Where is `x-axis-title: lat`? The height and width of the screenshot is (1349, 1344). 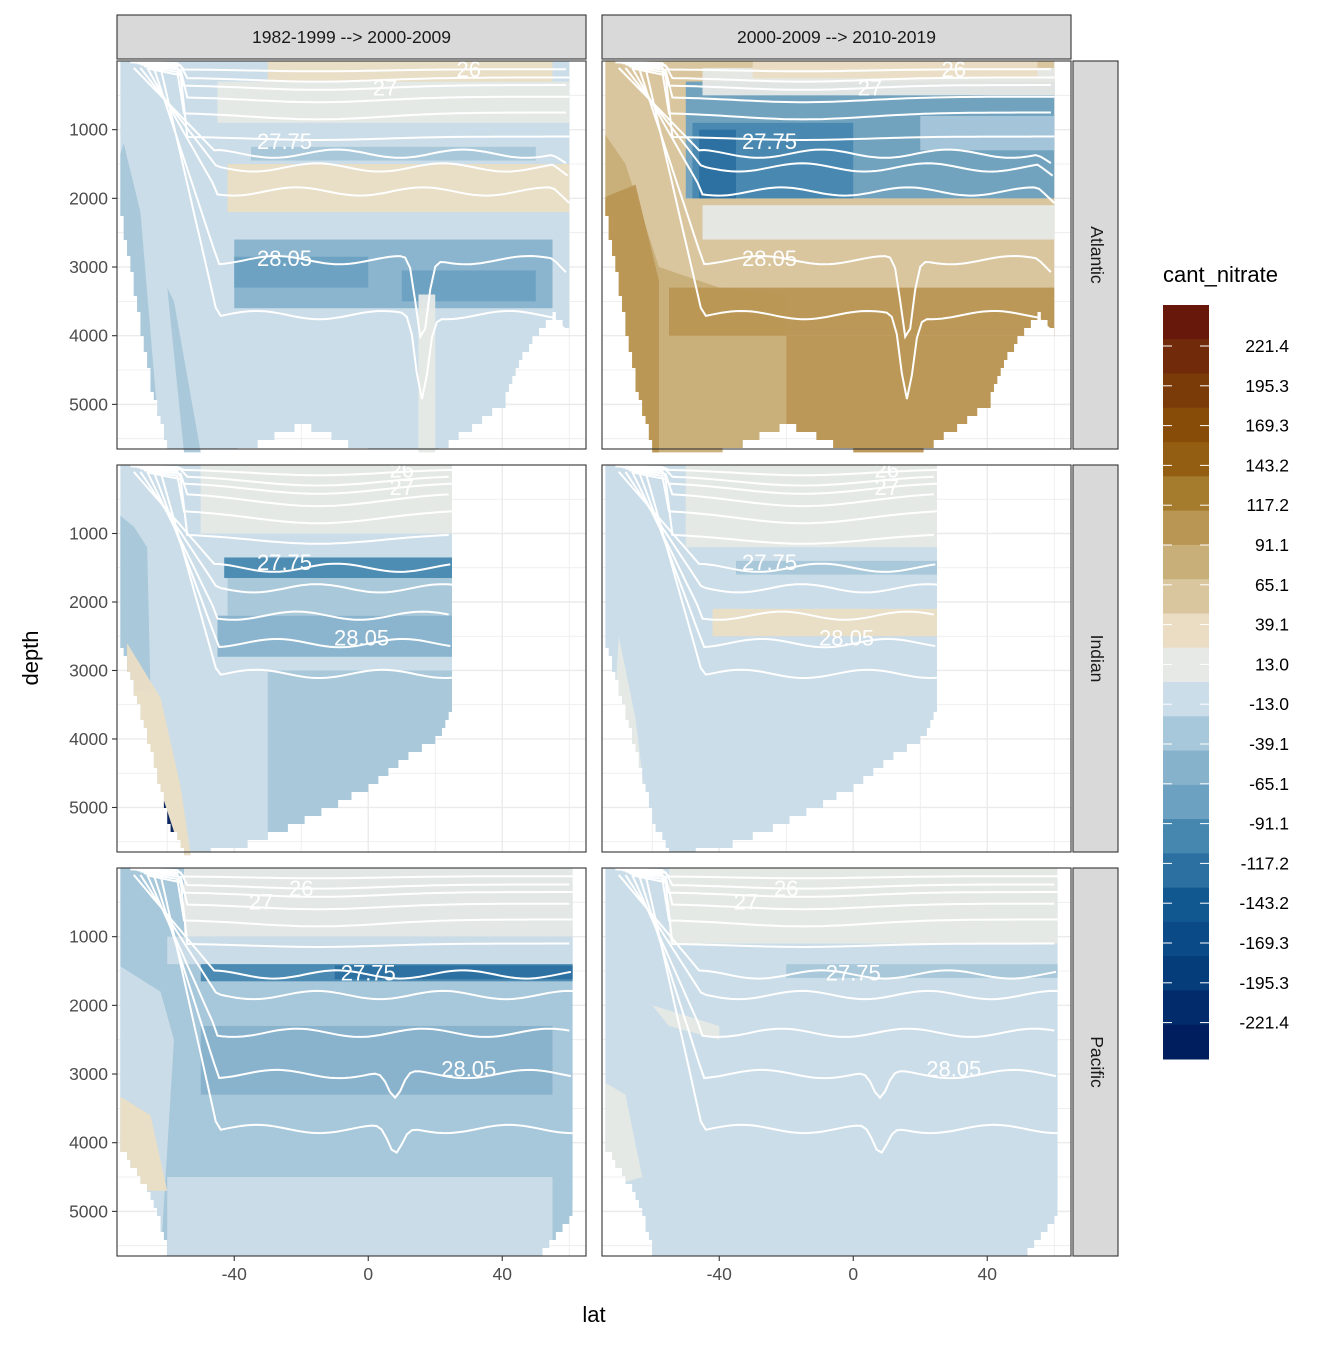
x-axis-title: lat is located at coordinates (593, 1314).